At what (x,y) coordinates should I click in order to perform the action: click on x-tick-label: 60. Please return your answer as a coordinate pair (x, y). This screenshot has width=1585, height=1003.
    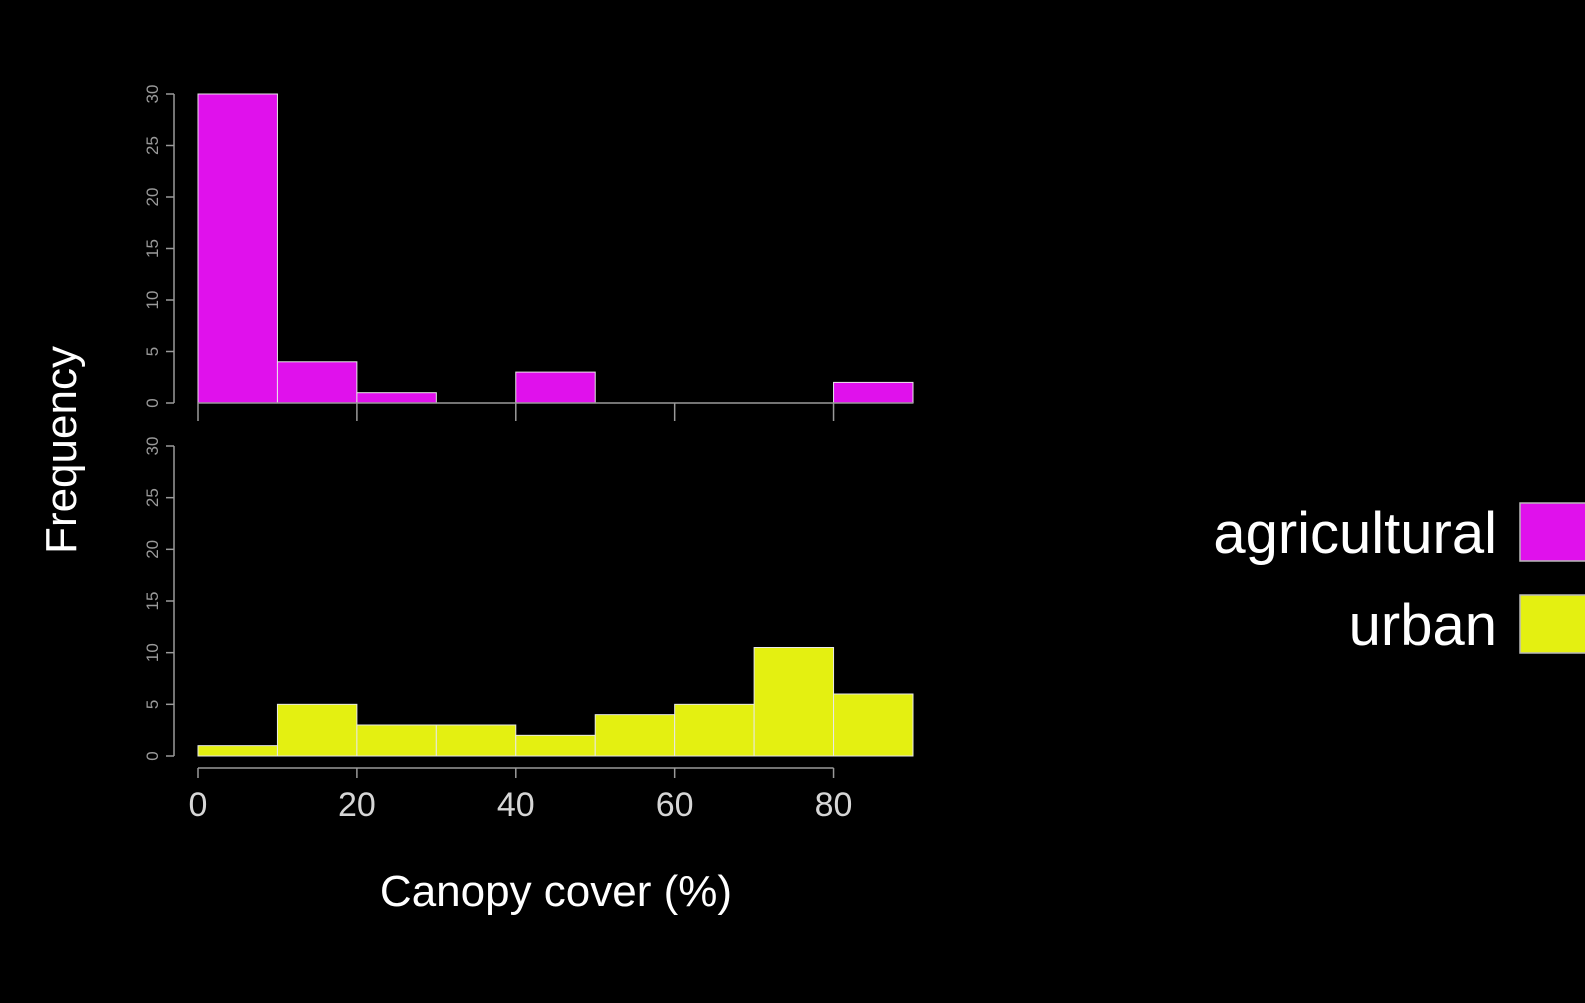
    Looking at the image, I should click on (675, 805).